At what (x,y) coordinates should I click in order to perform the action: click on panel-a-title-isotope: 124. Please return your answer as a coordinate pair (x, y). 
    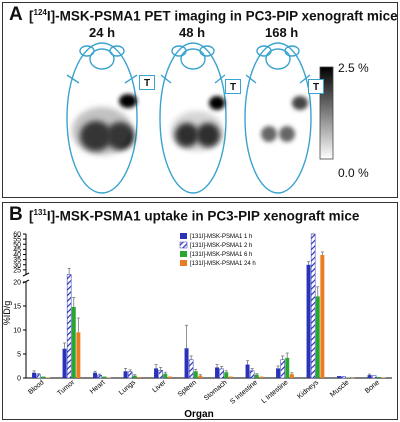
    Looking at the image, I should click on (40, 12).